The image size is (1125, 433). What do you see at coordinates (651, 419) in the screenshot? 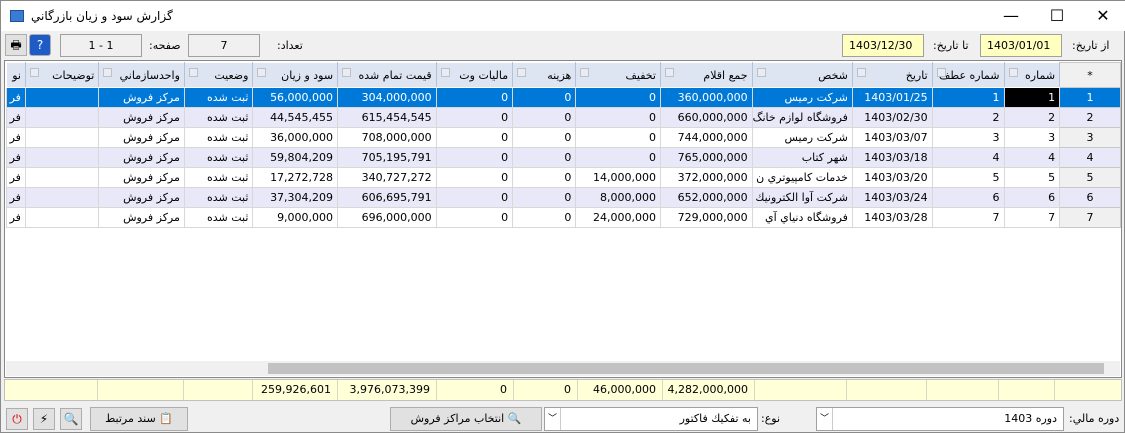
I see `type-select: ﹀ به تفكيك فاكتور` at bounding box center [651, 419].